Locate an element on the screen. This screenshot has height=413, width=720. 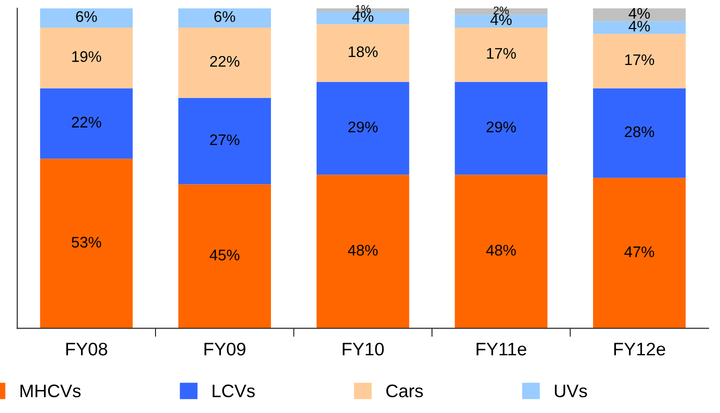
data-label: 18% is located at coordinates (363, 52).